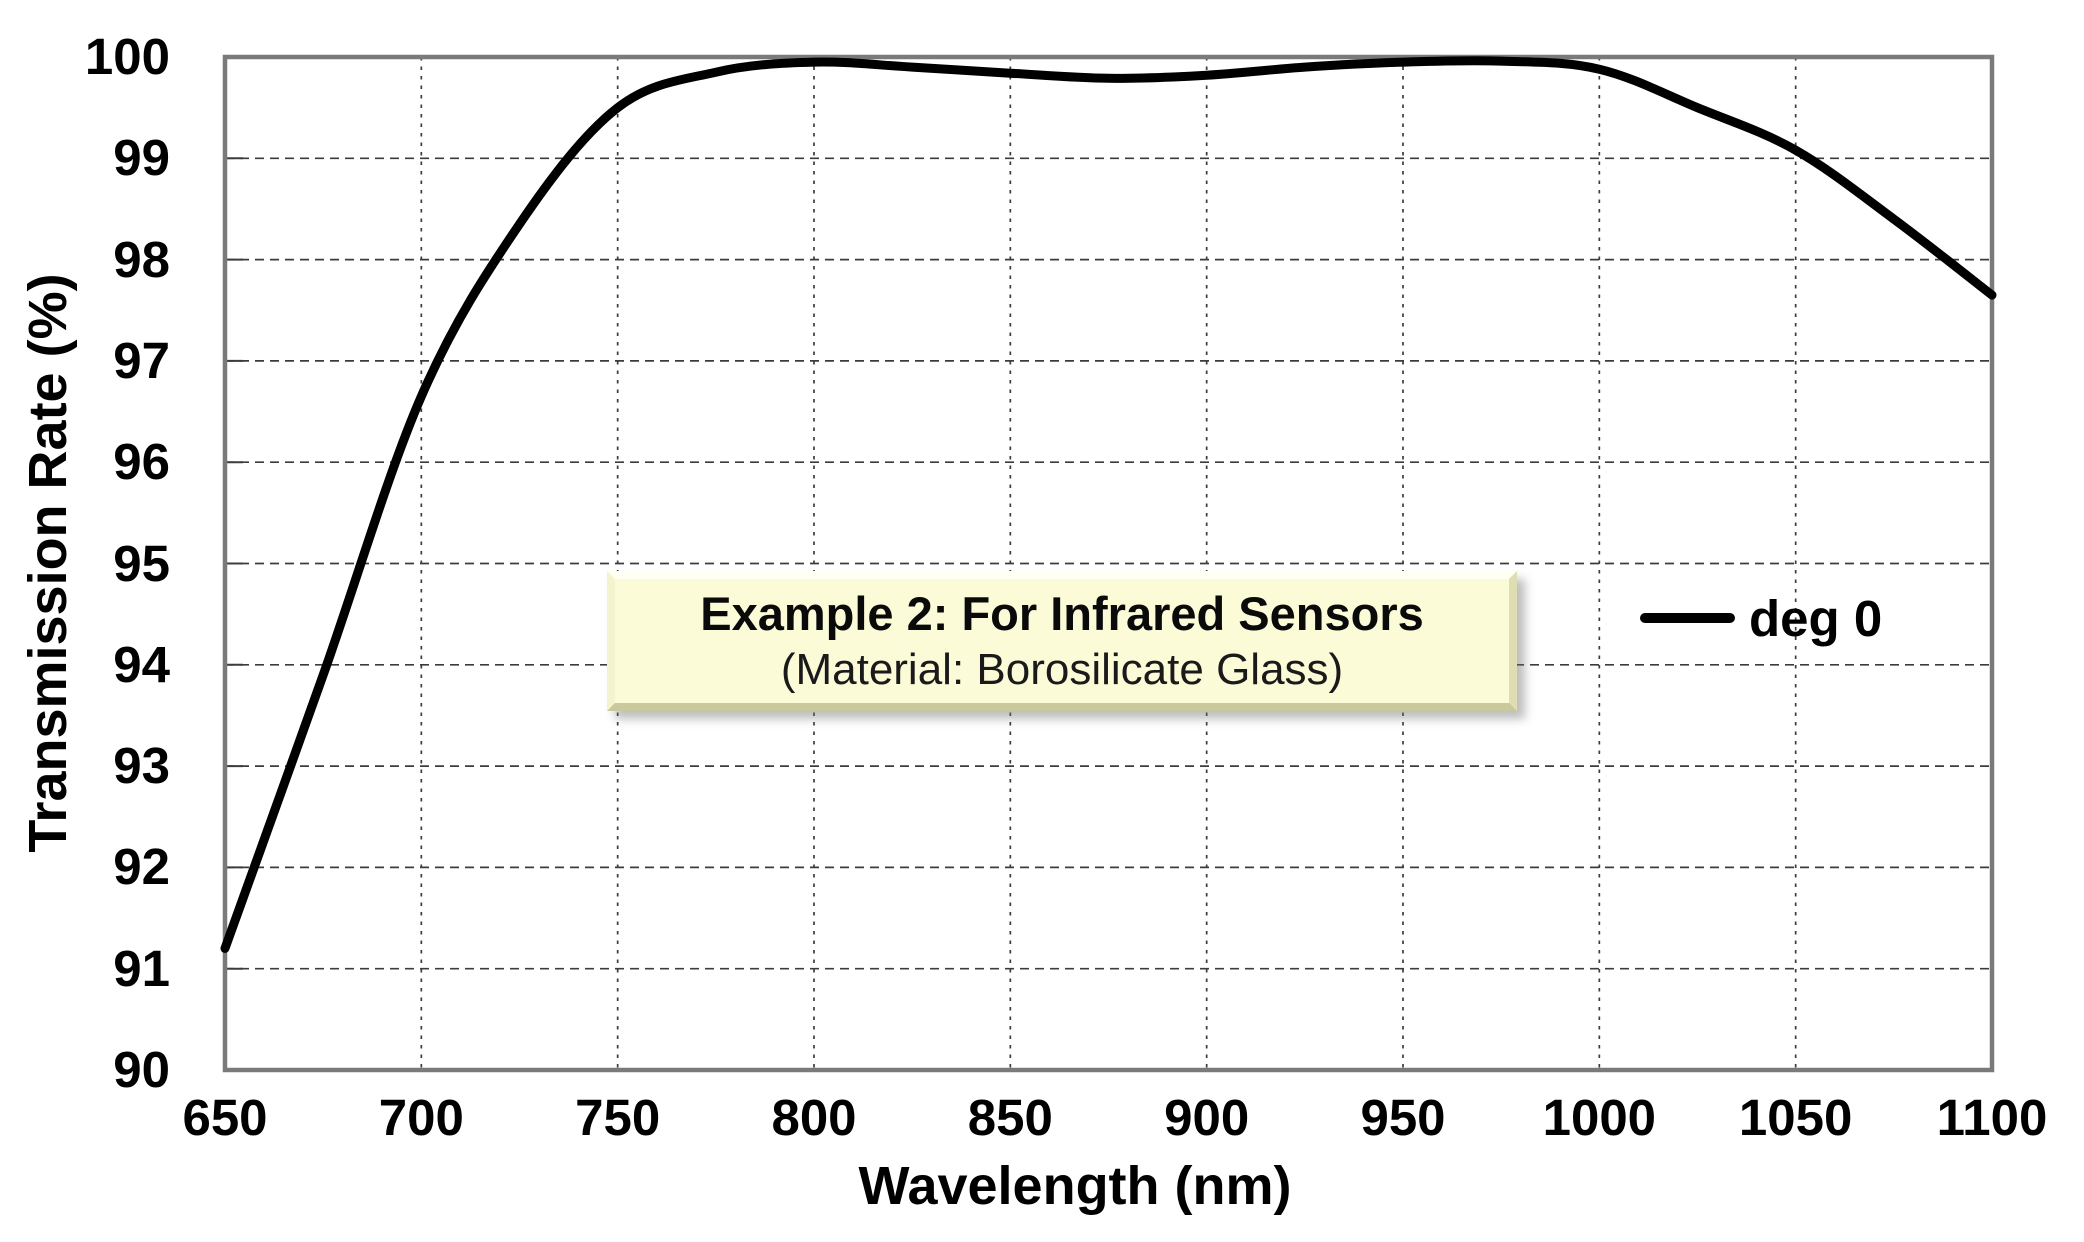 The height and width of the screenshot is (1242, 2084). Describe the element at coordinates (1075, 1186) in the screenshot. I see `x-axis-title: Wavelength (nm)` at that location.